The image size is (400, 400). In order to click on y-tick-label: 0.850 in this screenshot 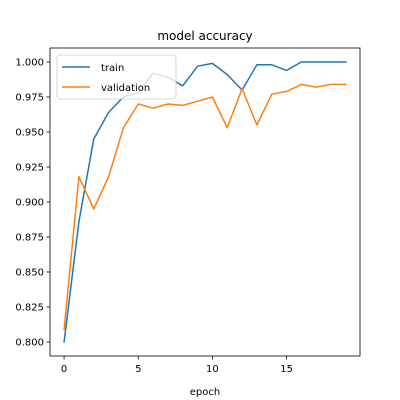, I will do `click(29, 273)`.